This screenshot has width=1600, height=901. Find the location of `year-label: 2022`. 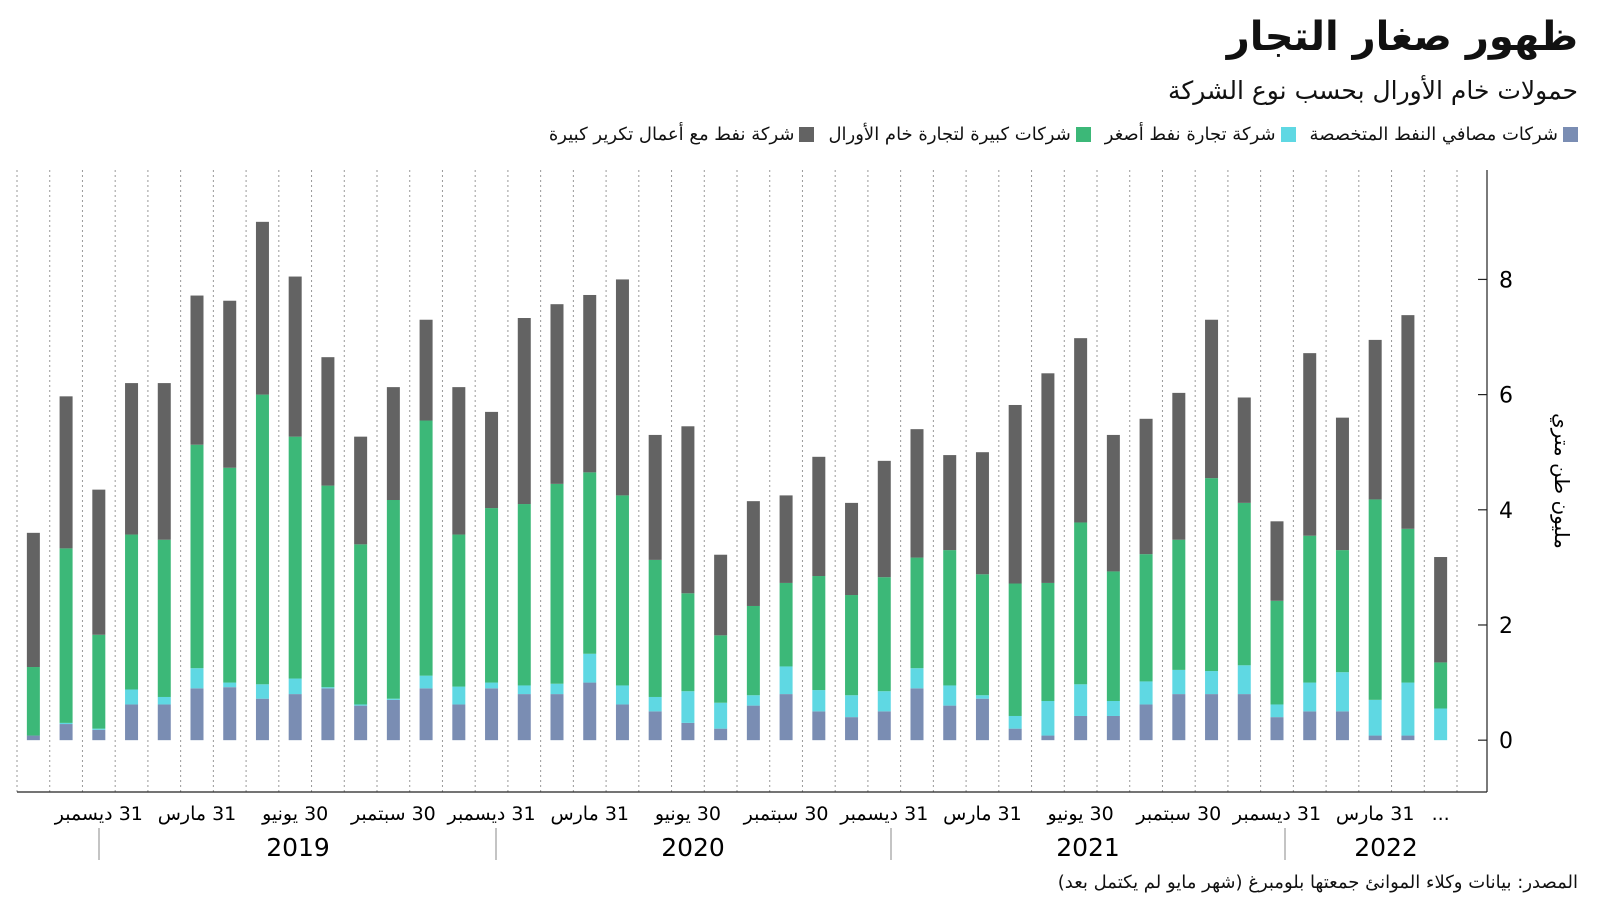

year-label: 2022 is located at coordinates (1386, 847).